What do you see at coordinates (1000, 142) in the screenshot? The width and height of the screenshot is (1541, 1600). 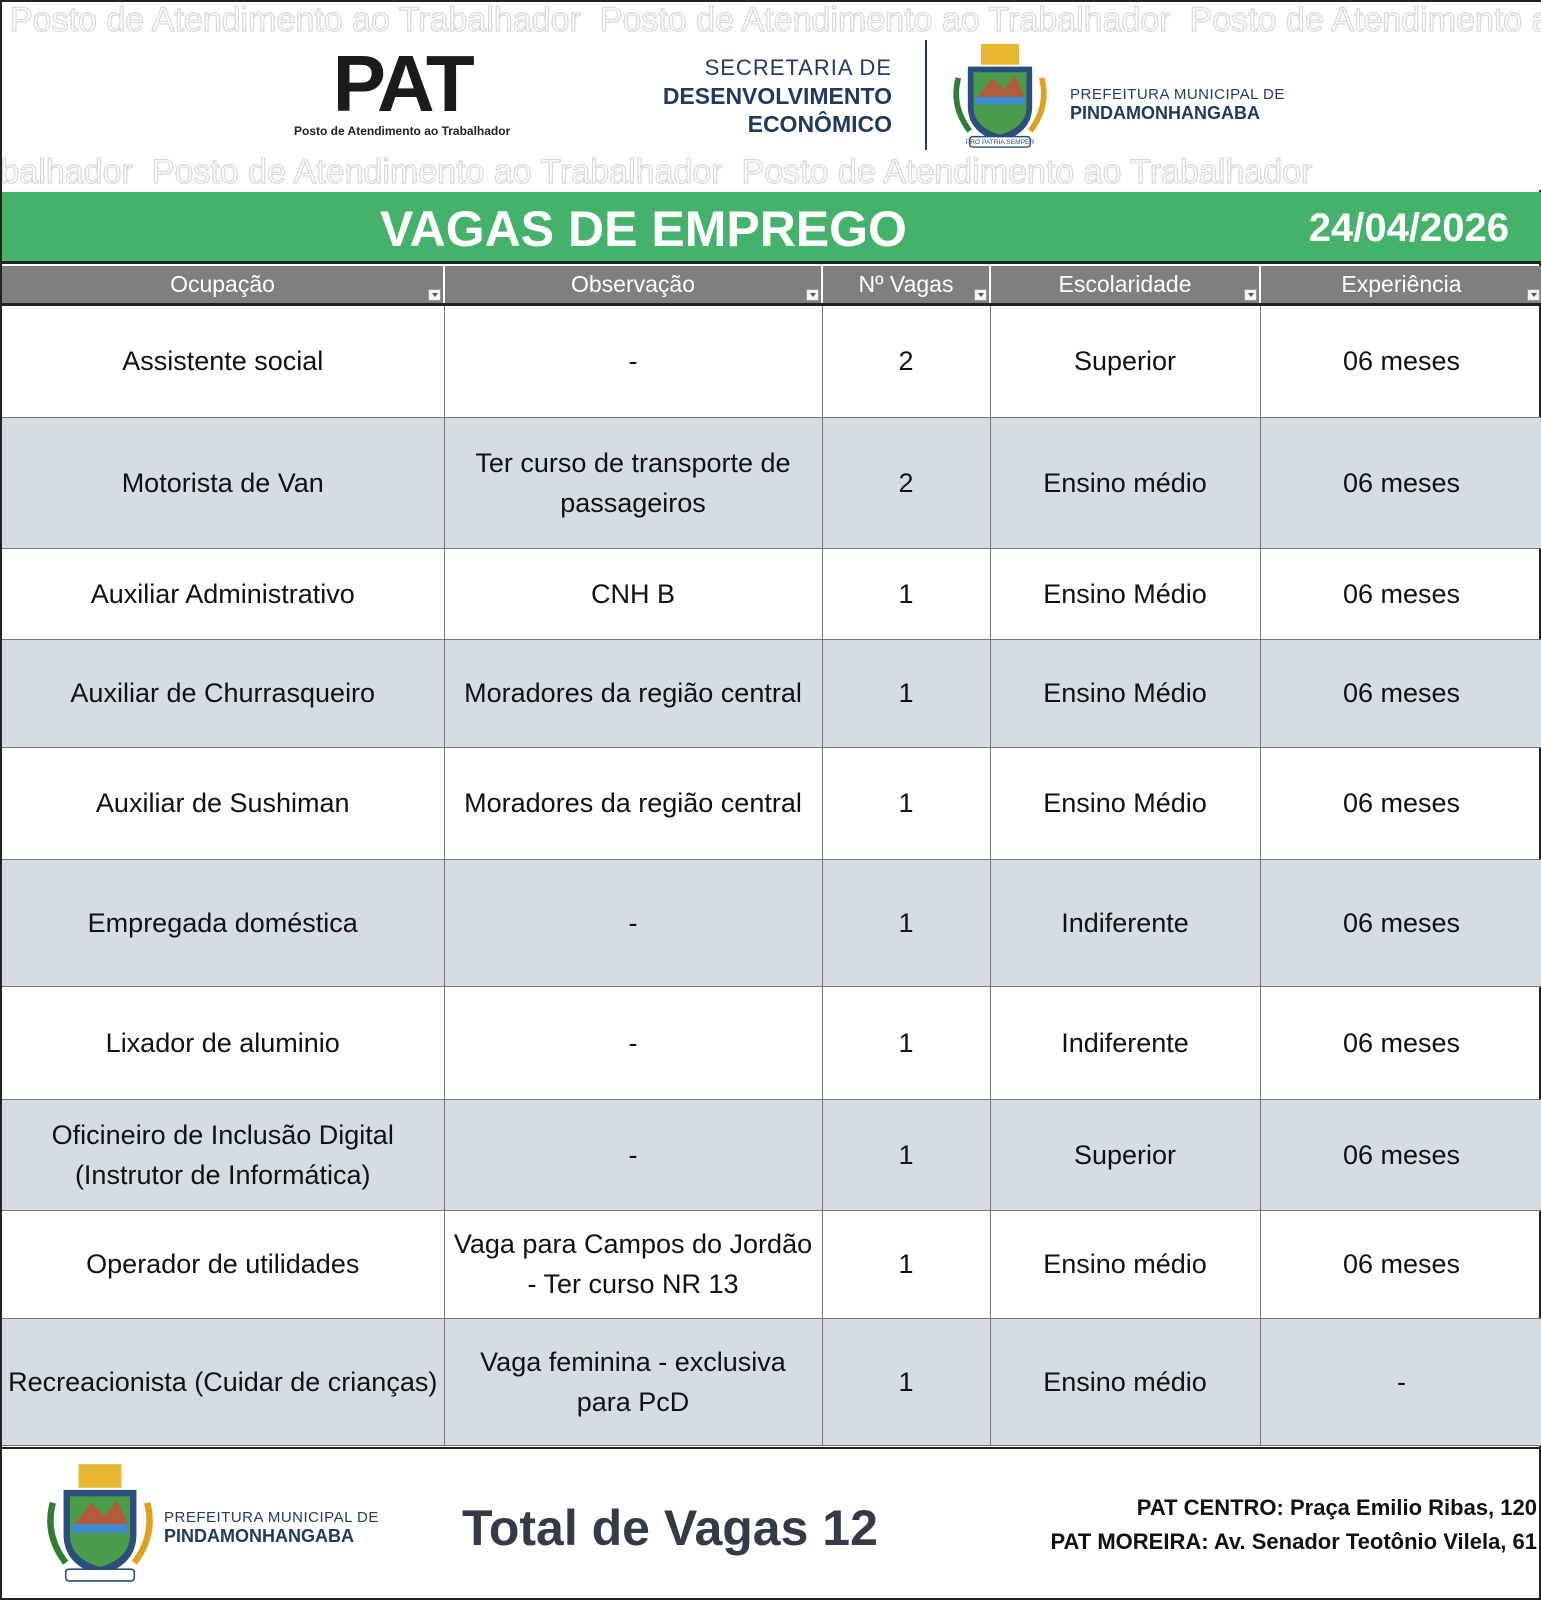 I see `crest-motto: PRO PATRIA SEMPER` at bounding box center [1000, 142].